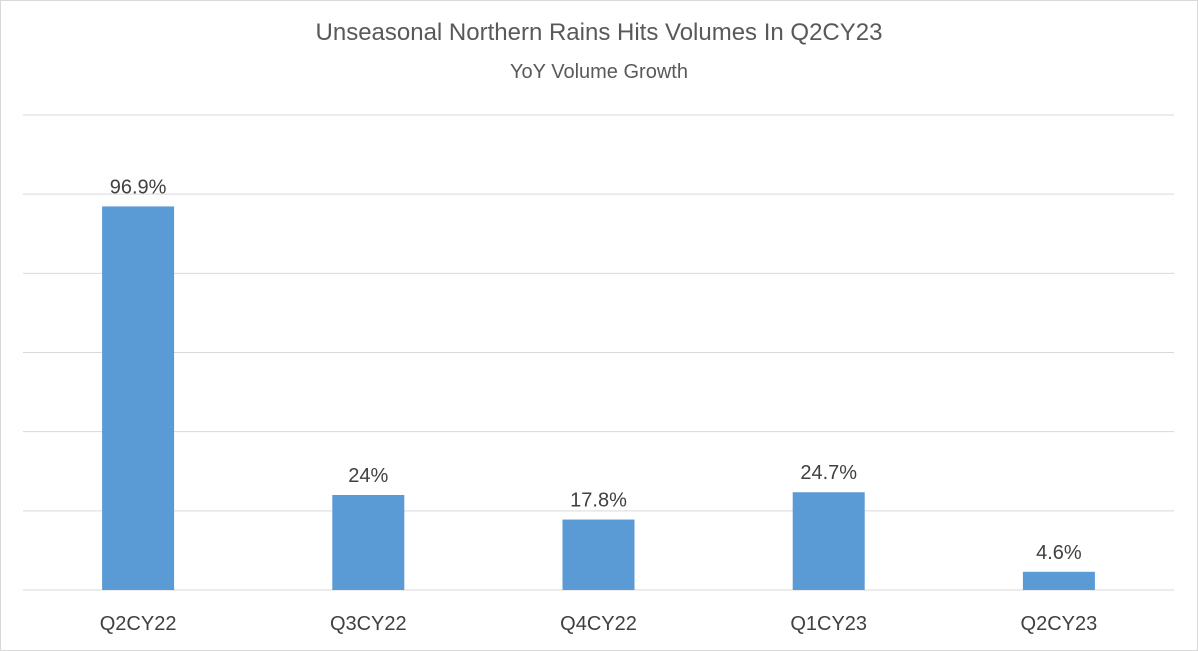  I want to click on x-tick-label: Q3CY22, so click(368, 624).